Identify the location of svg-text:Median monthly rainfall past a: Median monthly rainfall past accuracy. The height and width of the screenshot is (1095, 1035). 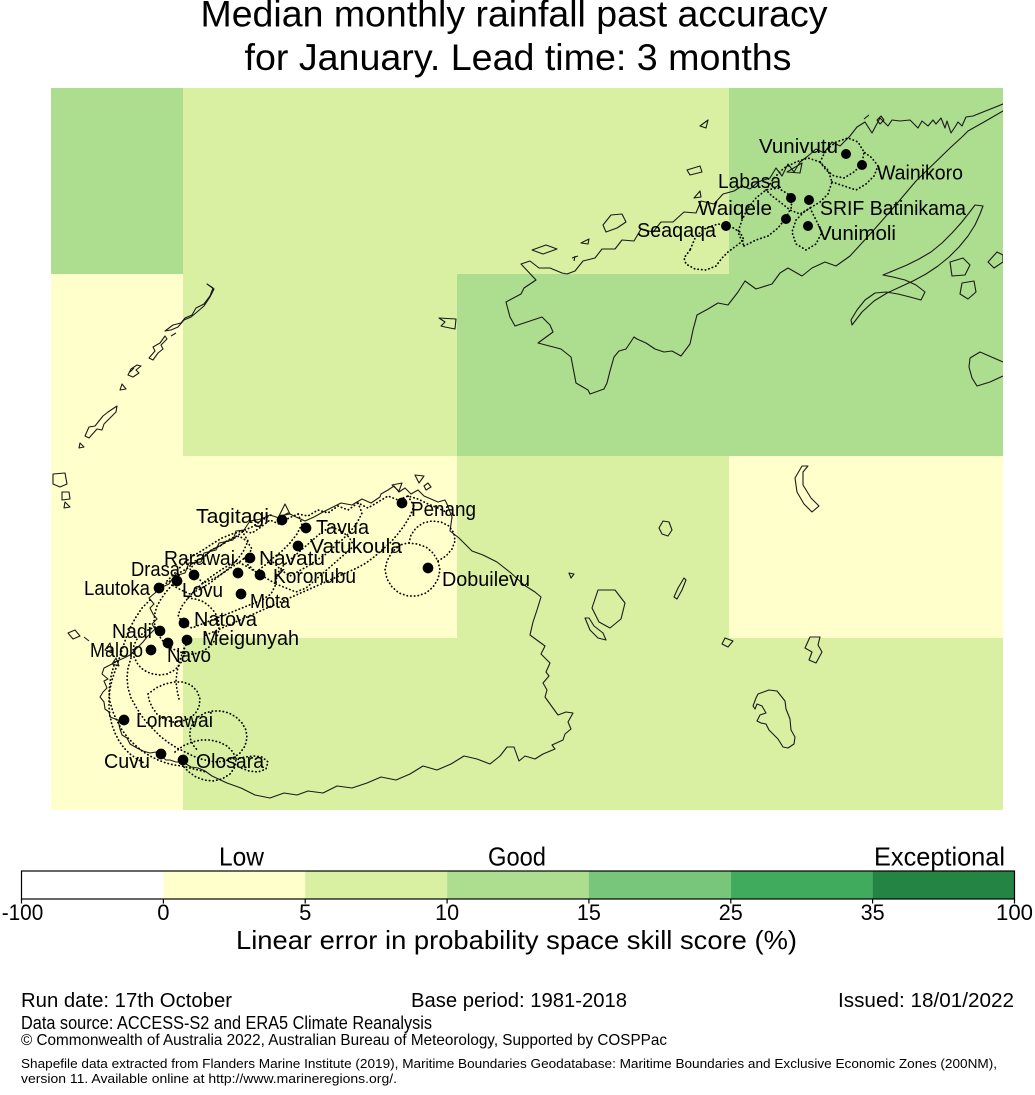
(515, 17).